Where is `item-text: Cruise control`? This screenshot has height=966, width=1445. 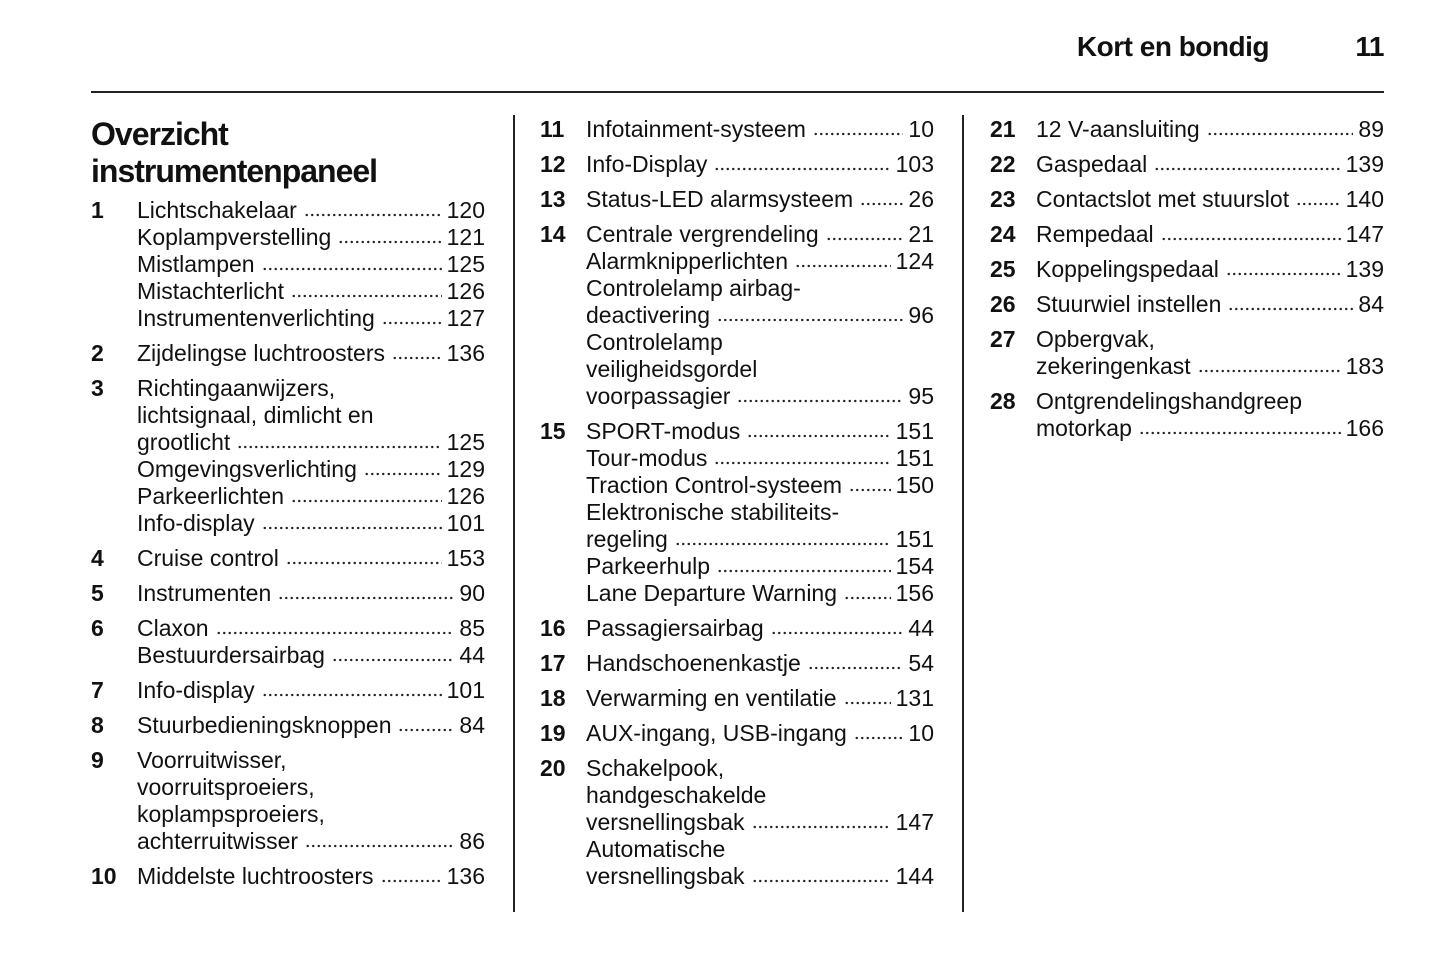 item-text: Cruise control is located at coordinates (208, 558).